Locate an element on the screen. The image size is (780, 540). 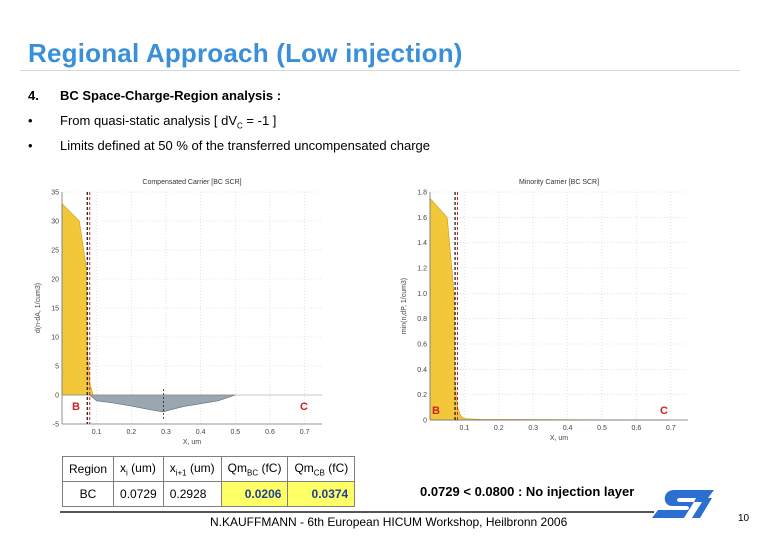
y-tick-label: 1.8 is located at coordinates (422, 193).